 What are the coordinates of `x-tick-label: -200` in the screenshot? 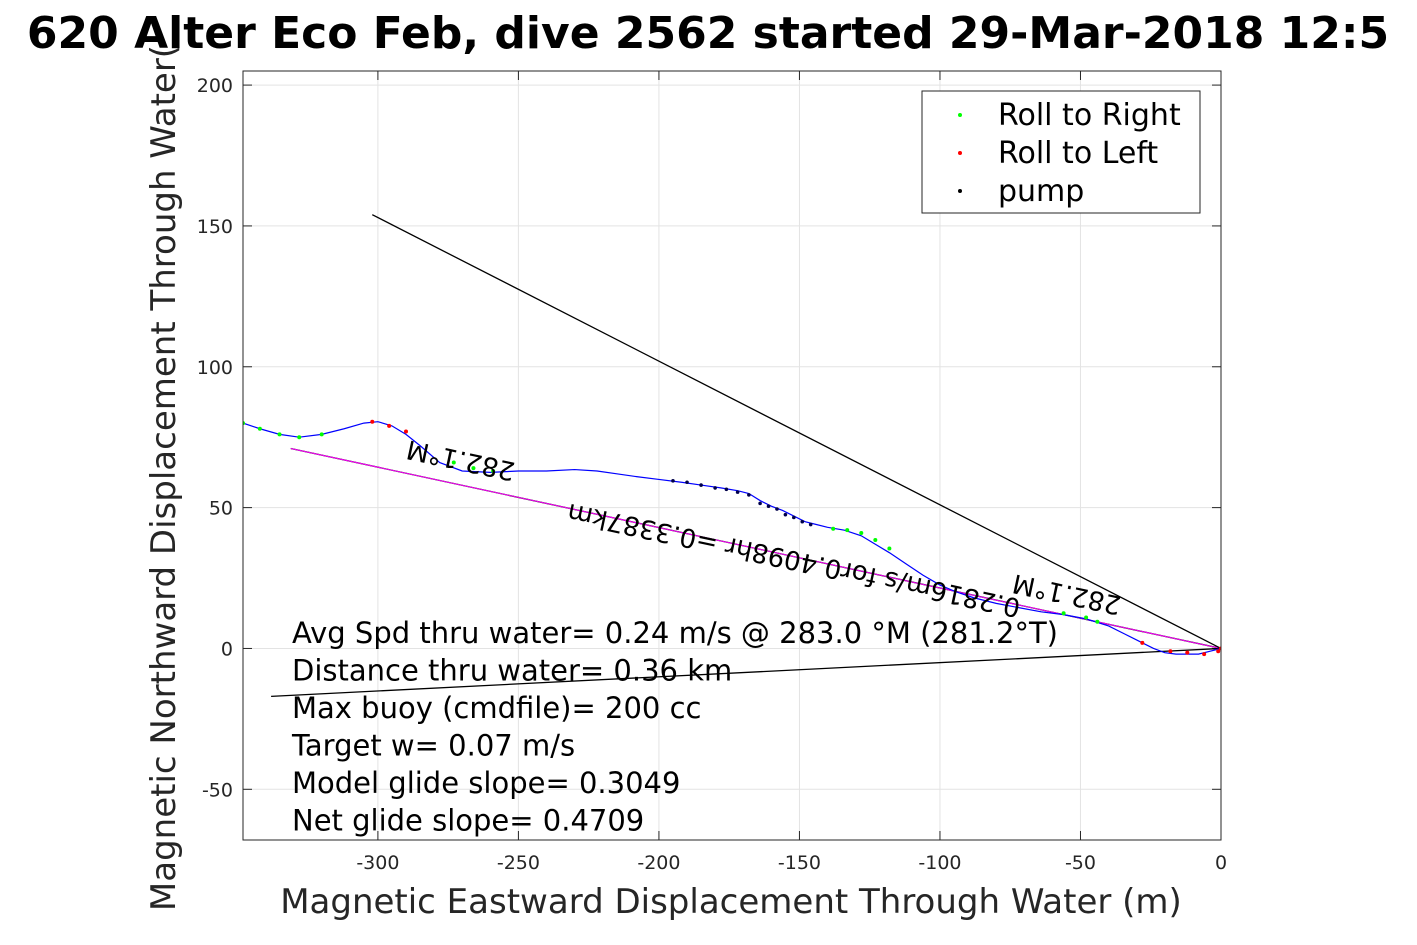 It's located at (658, 863).